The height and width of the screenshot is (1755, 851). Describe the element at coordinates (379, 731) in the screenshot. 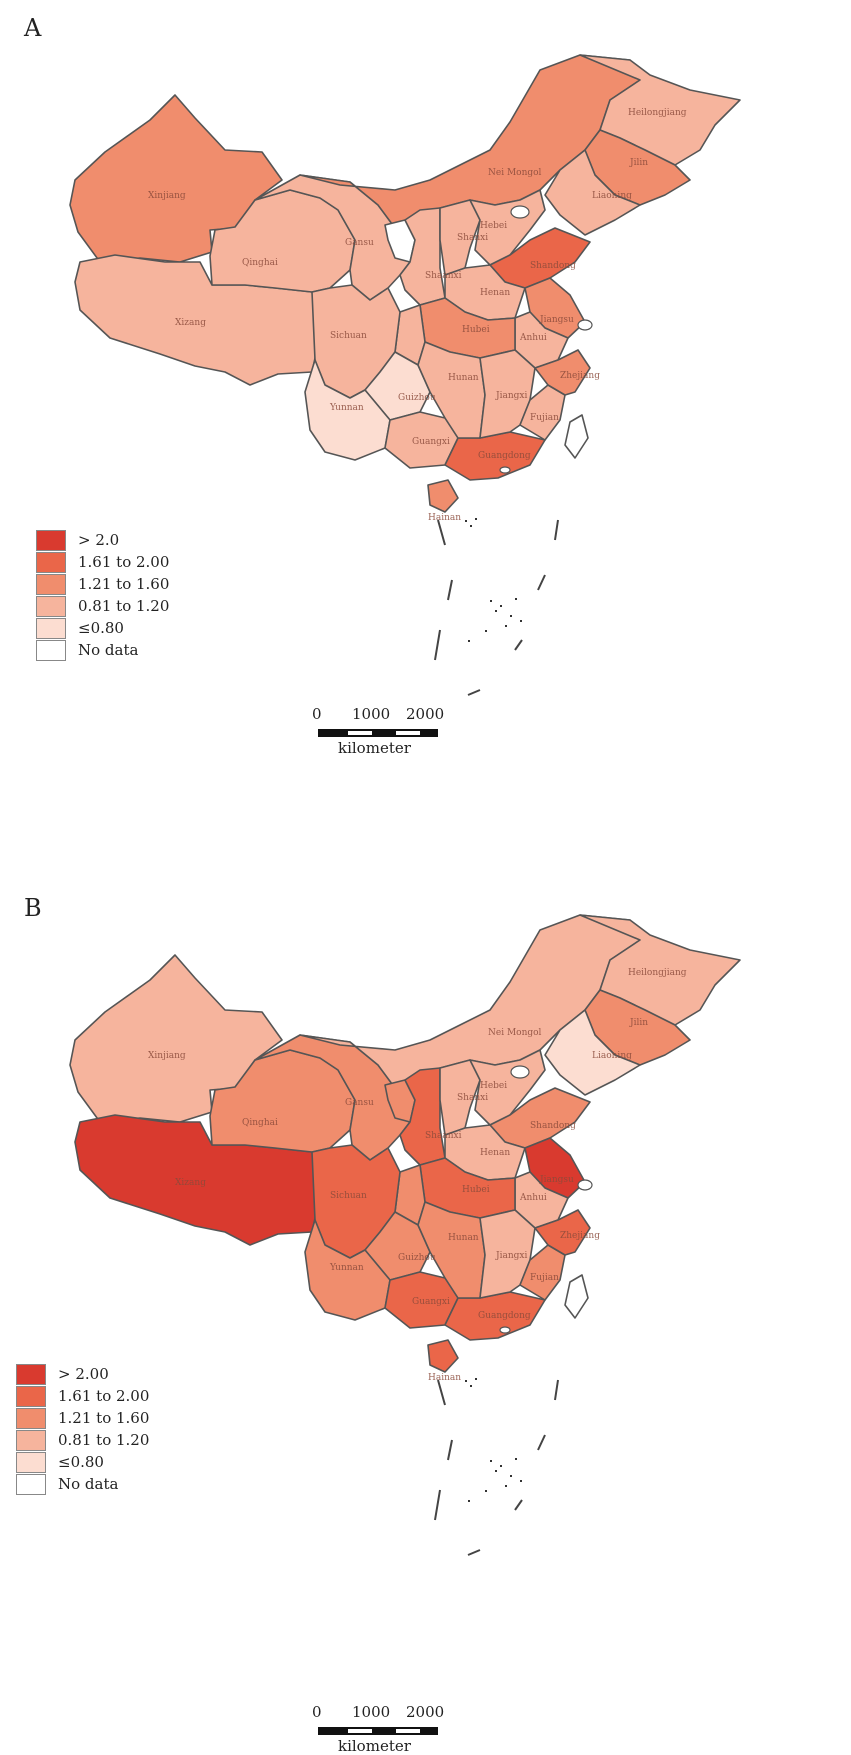

I see `scale-bar: 0 1000 2000 kilometer` at that location.